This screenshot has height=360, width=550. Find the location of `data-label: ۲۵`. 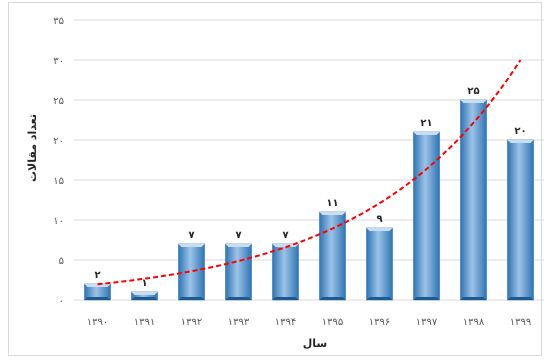

data-label: ۲۵ is located at coordinates (473, 91).